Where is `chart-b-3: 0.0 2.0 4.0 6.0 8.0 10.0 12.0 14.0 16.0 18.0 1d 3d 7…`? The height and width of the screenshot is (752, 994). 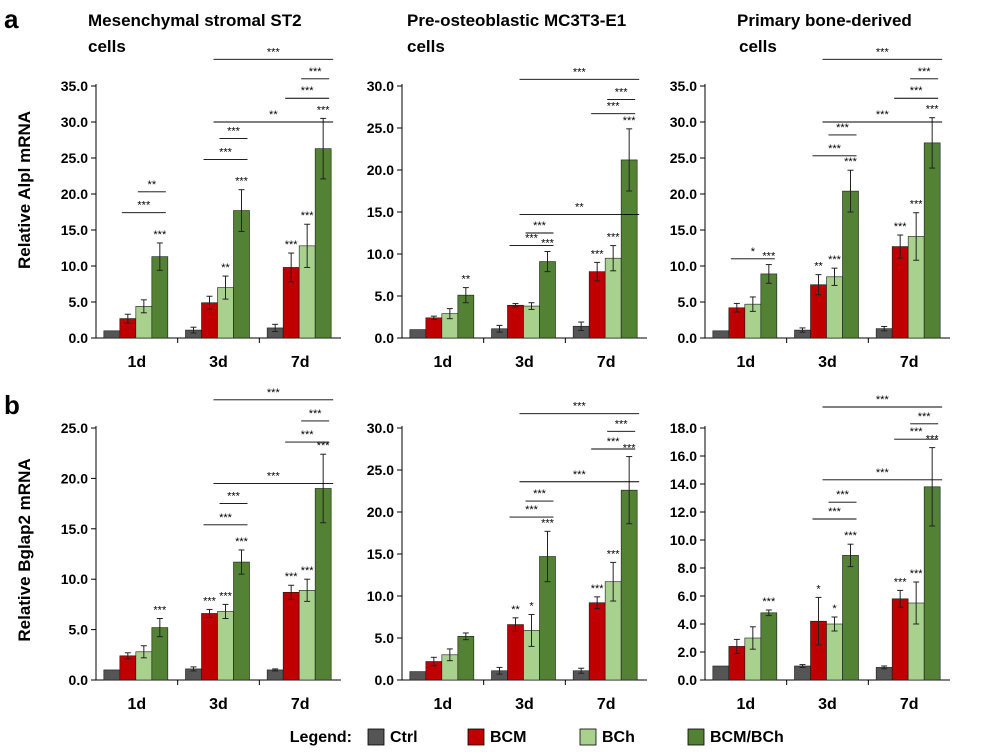
chart-b-3: 0.0 2.0 4.0 6.0 8.0 10.0 12.0 14.0 16.0 18.0 1d 3d 7… is located at coordinates (810, 553).